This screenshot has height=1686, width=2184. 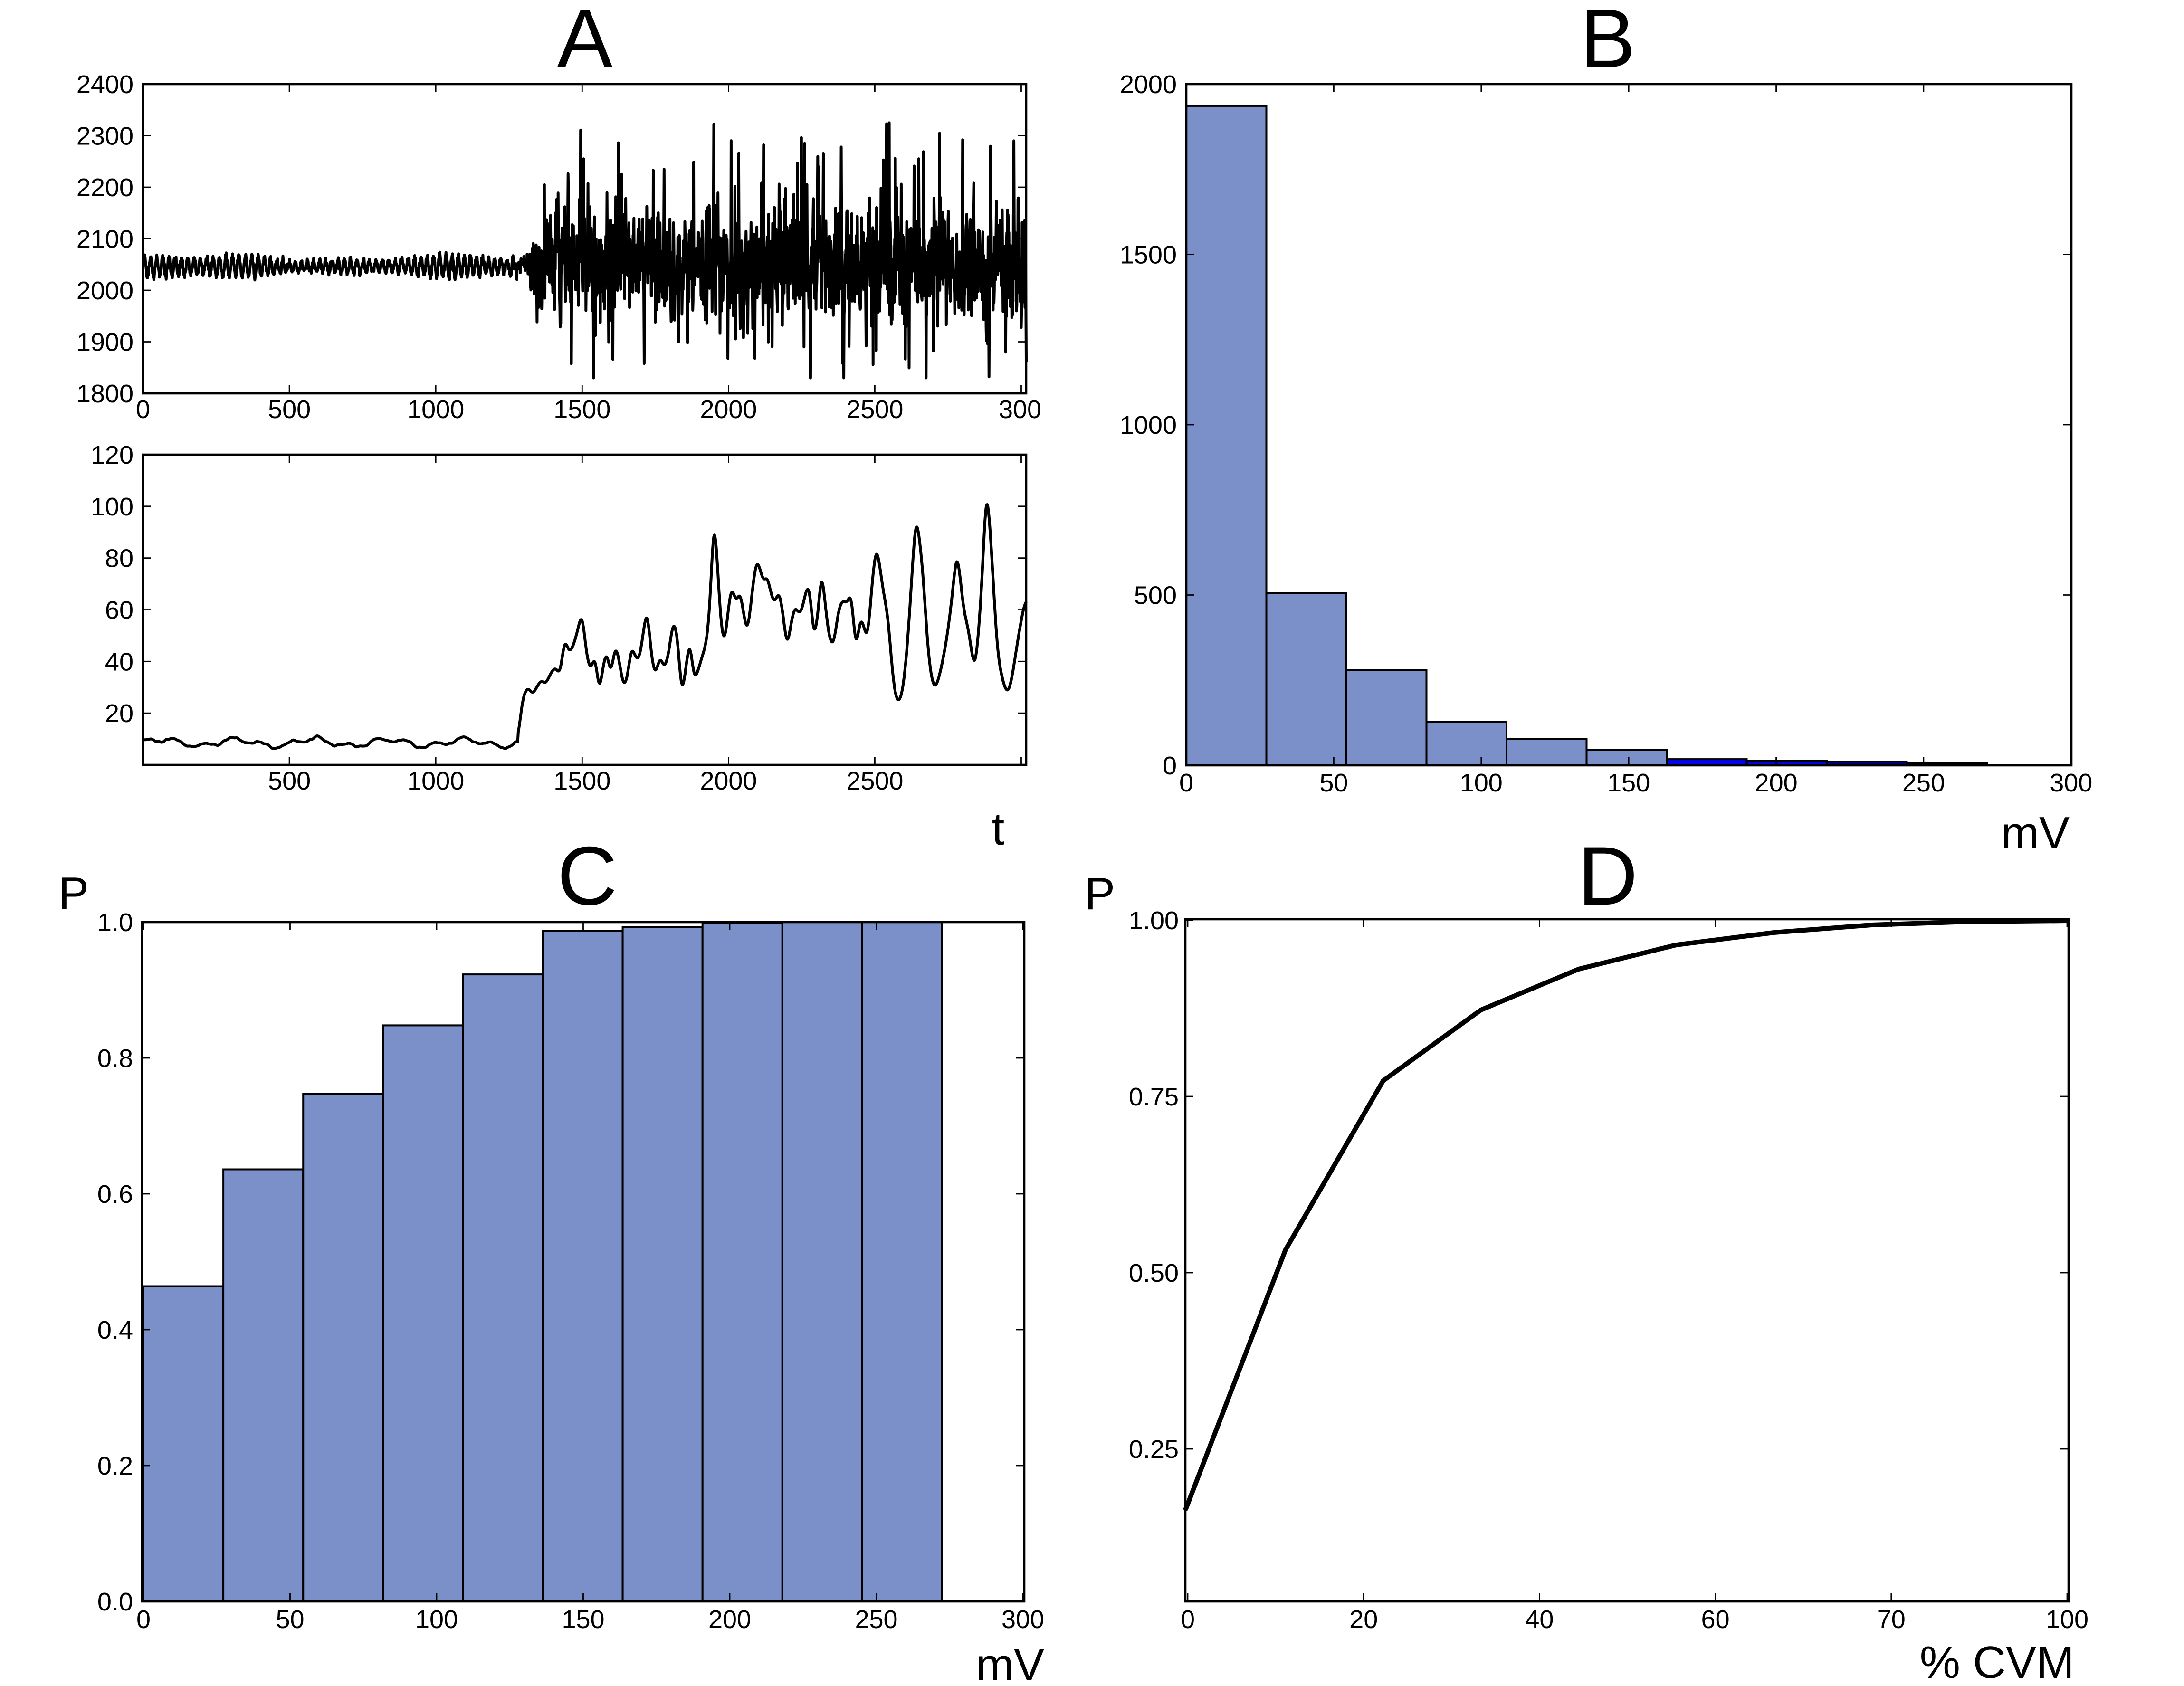 What do you see at coordinates (587, 876) in the screenshot?
I see `svg-text: C` at bounding box center [587, 876].